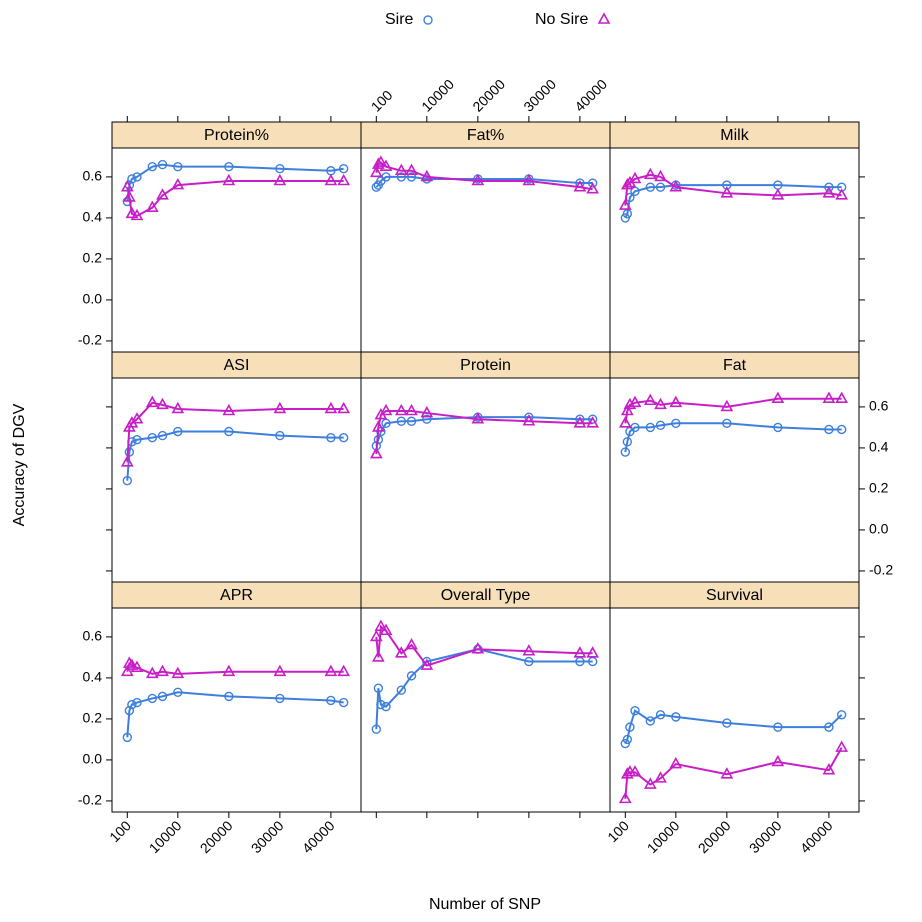 The height and width of the screenshot is (922, 922). I want to click on x-tick-label: 10000, so click(437, 95).